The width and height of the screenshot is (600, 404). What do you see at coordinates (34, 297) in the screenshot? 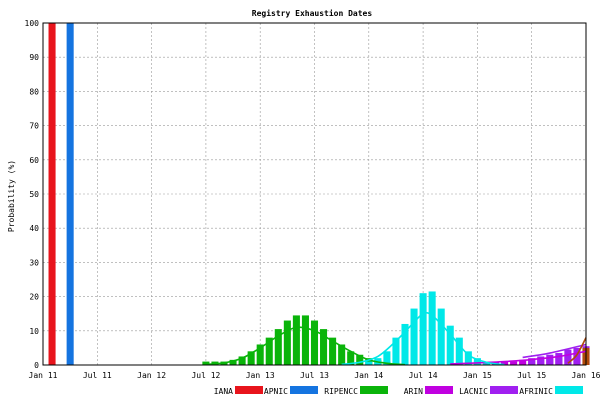
I see `y-tick-label: 20` at bounding box center [34, 297].